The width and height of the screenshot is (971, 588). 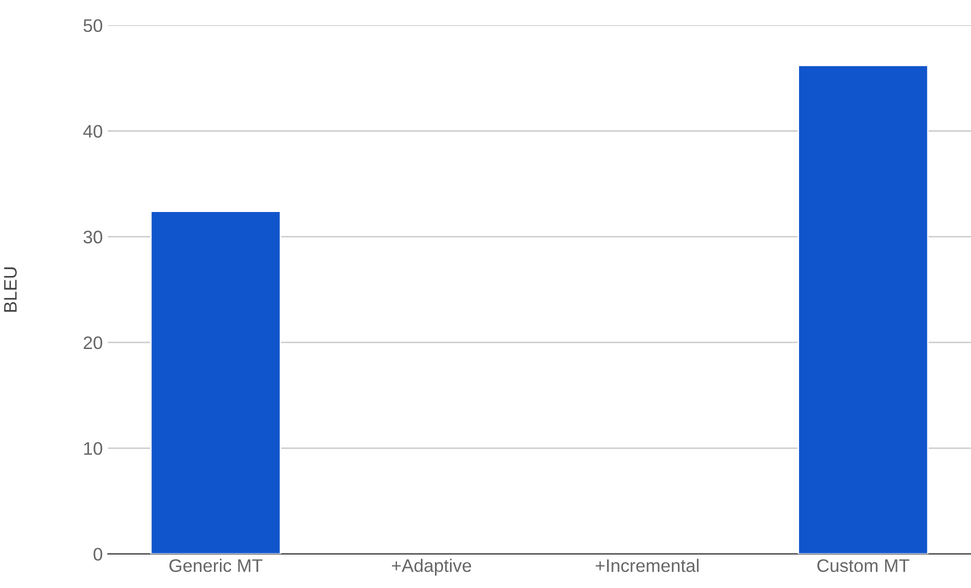 What do you see at coordinates (92, 131) in the screenshot?
I see `y-tick-label: 40` at bounding box center [92, 131].